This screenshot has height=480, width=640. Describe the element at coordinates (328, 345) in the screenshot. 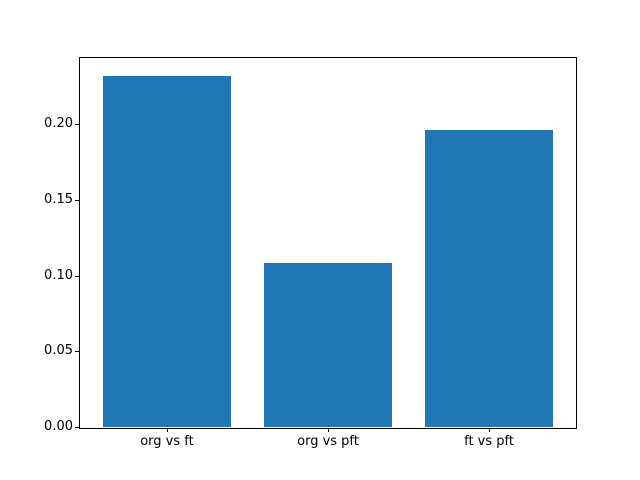

I see `bar-org-vs-pft` at that location.